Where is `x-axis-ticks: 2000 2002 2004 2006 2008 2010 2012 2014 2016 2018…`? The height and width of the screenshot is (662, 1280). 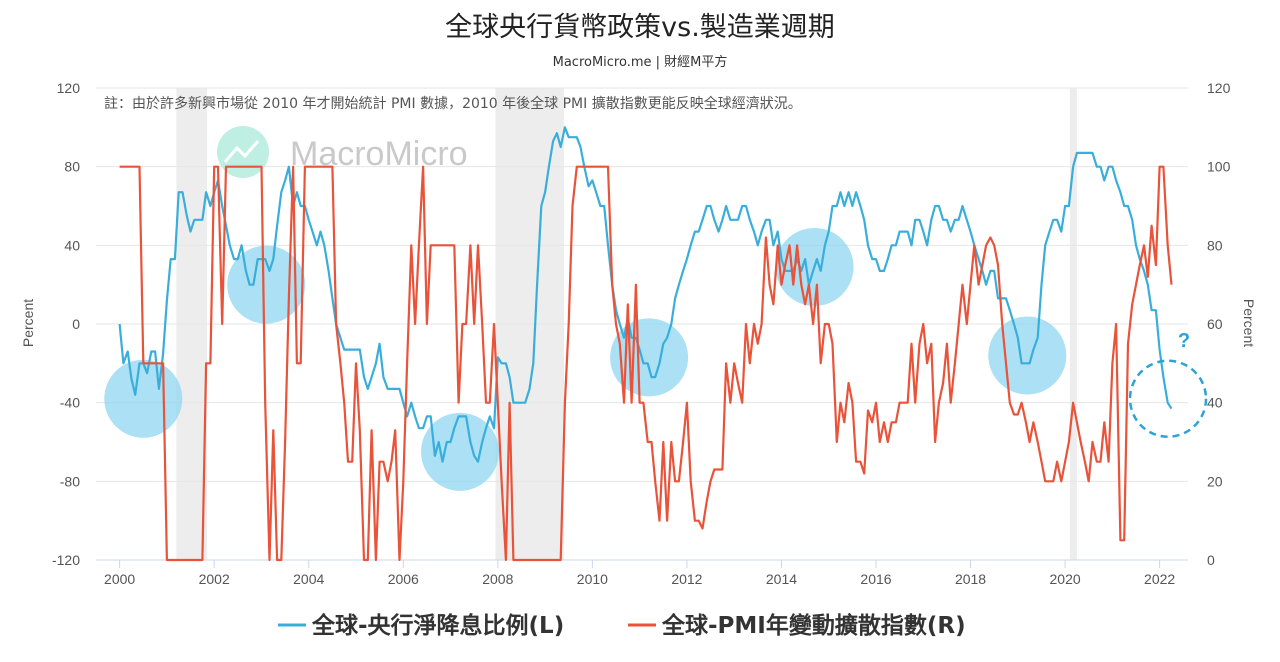
x-axis-ticks: 2000 2002 2004 2006 2008 2010 2012 2014 2016 2018… is located at coordinates (639, 573).